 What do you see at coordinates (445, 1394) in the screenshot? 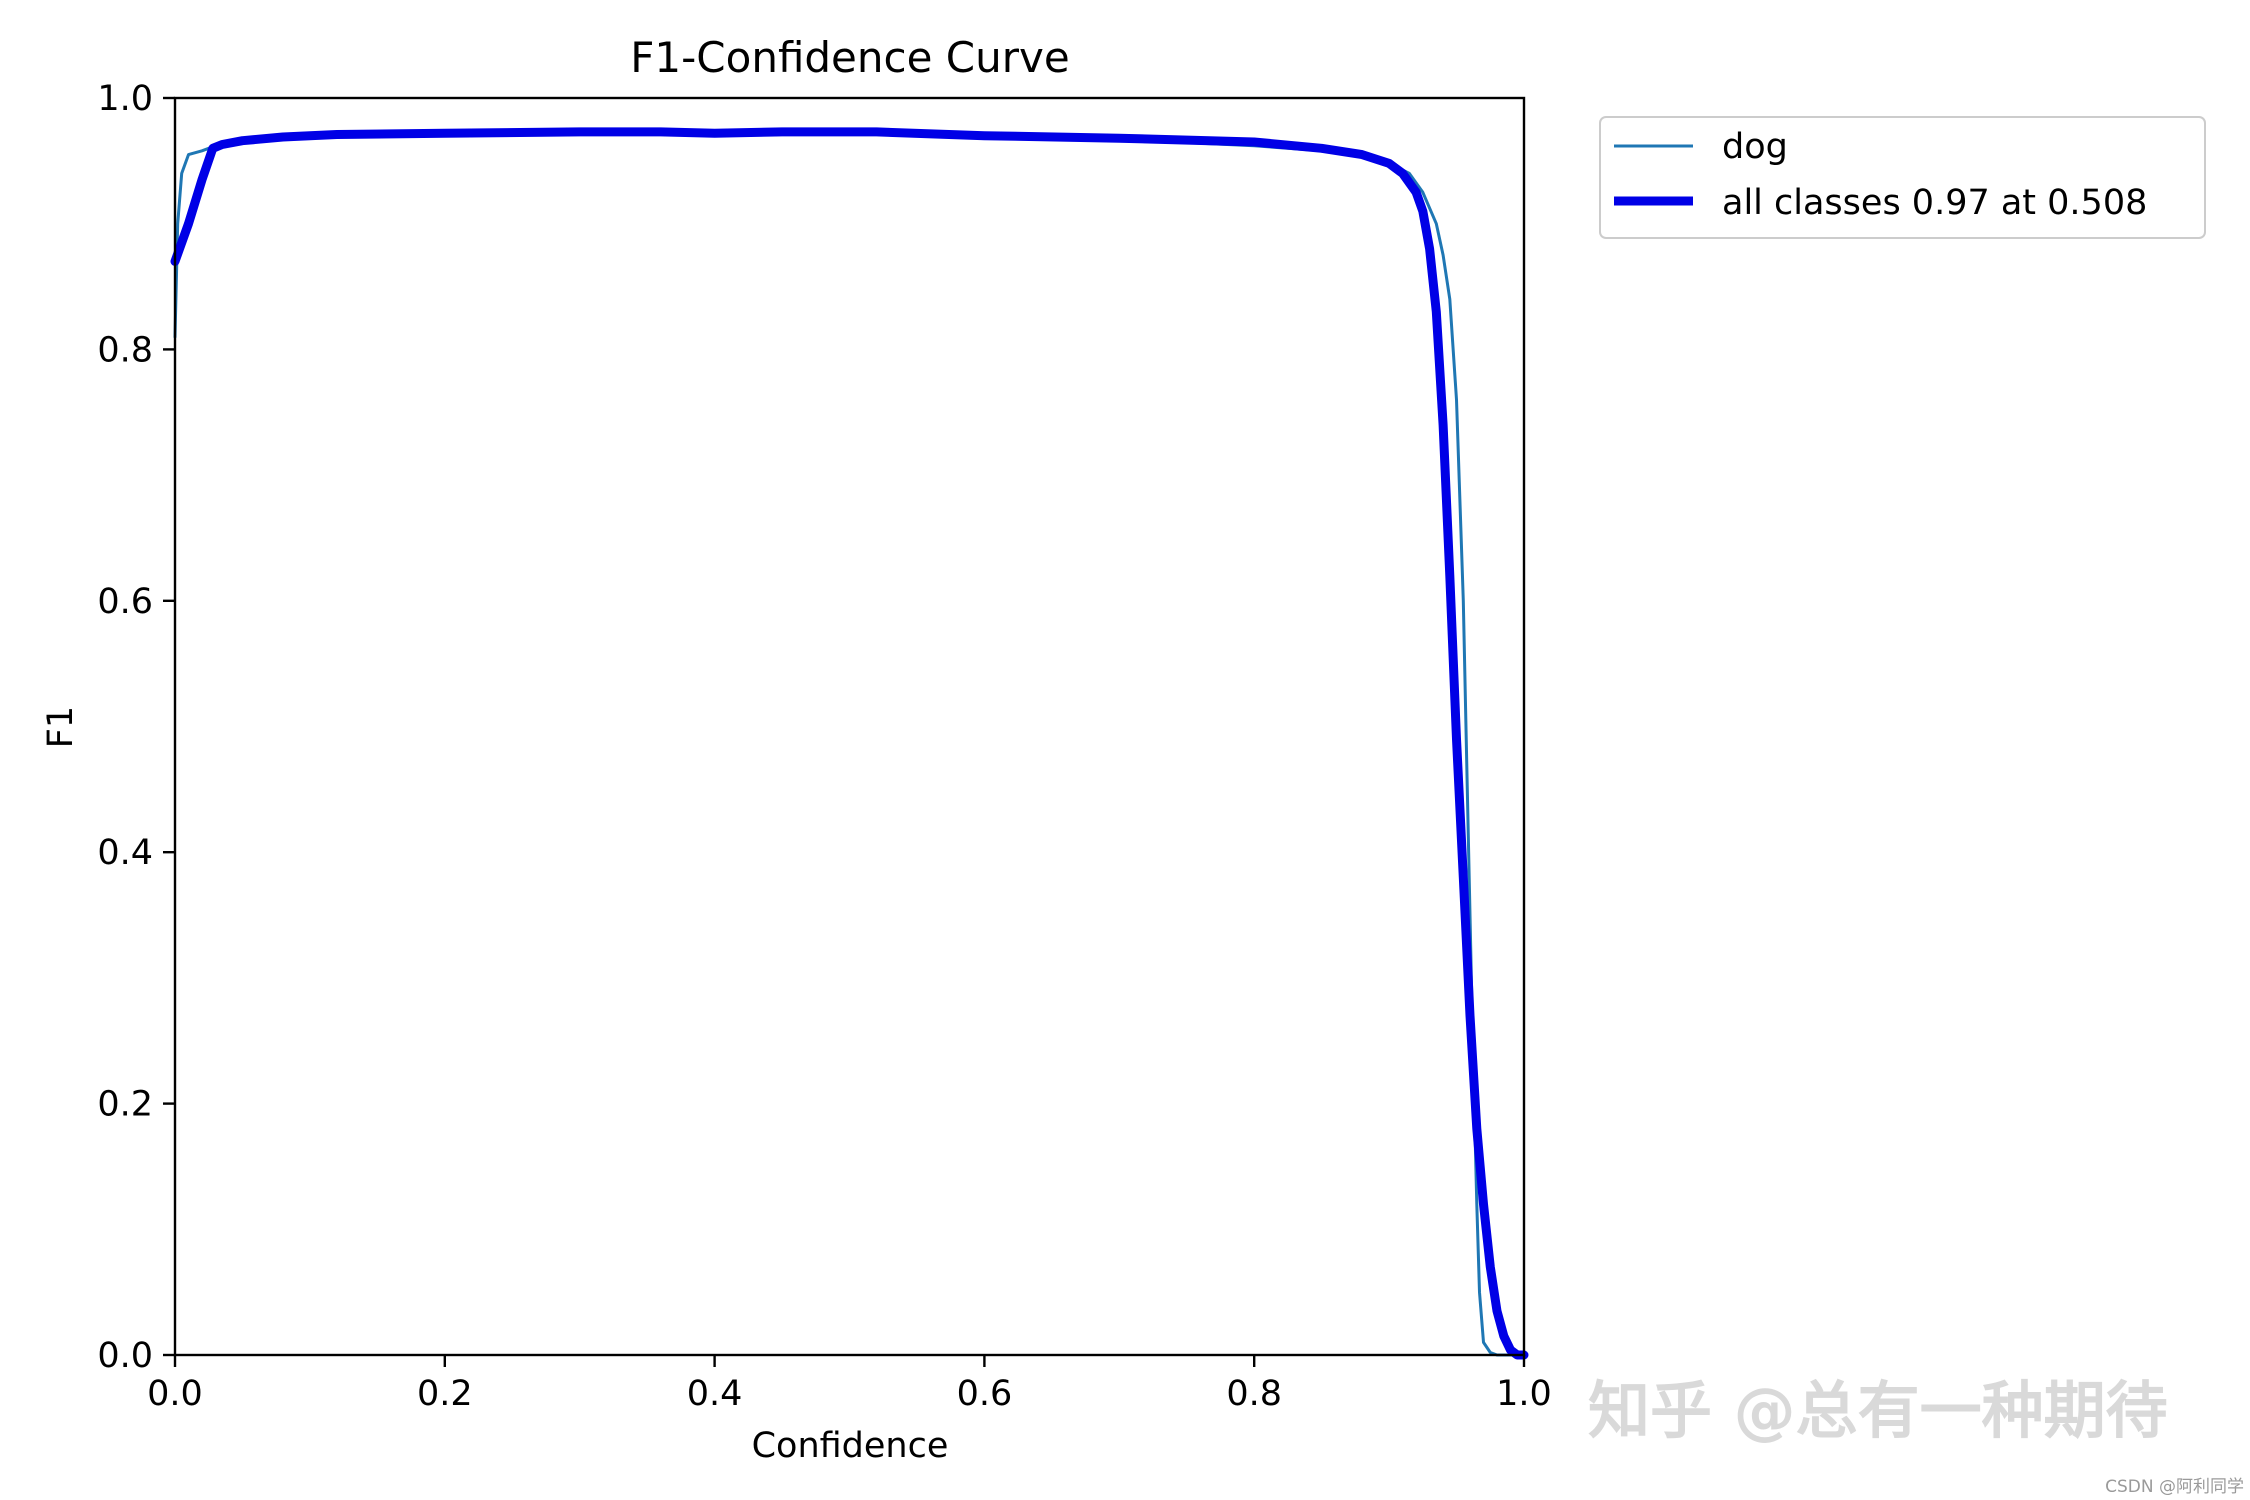
I see `x-tick-label: 0.2` at bounding box center [445, 1394].